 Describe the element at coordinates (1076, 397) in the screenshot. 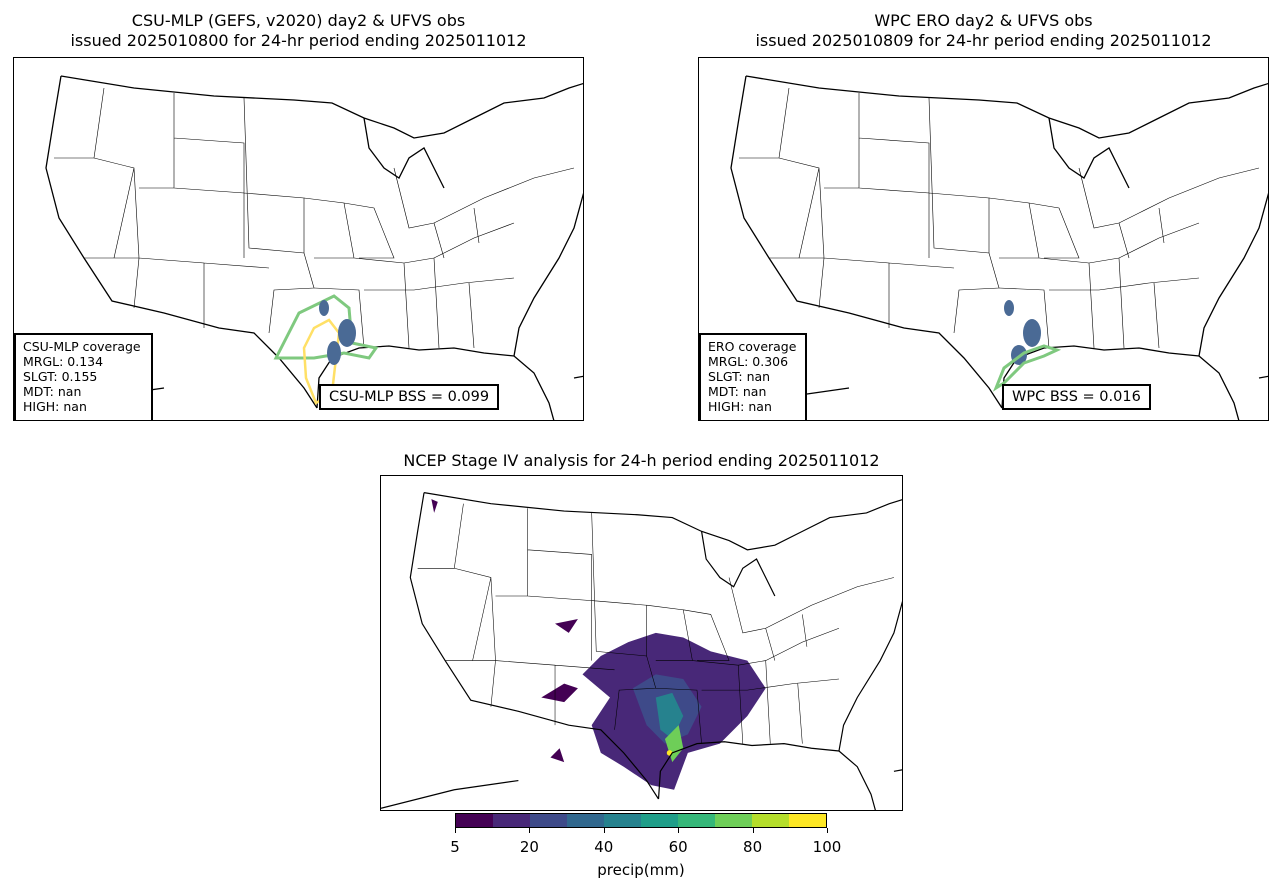

I see `bss-box: WPC BSS = 0.016` at that location.